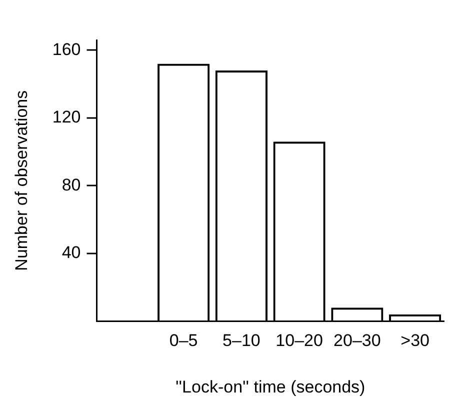 The height and width of the screenshot is (412, 450). What do you see at coordinates (71, 184) in the screenshot?
I see `y-tick-label: 80` at bounding box center [71, 184].